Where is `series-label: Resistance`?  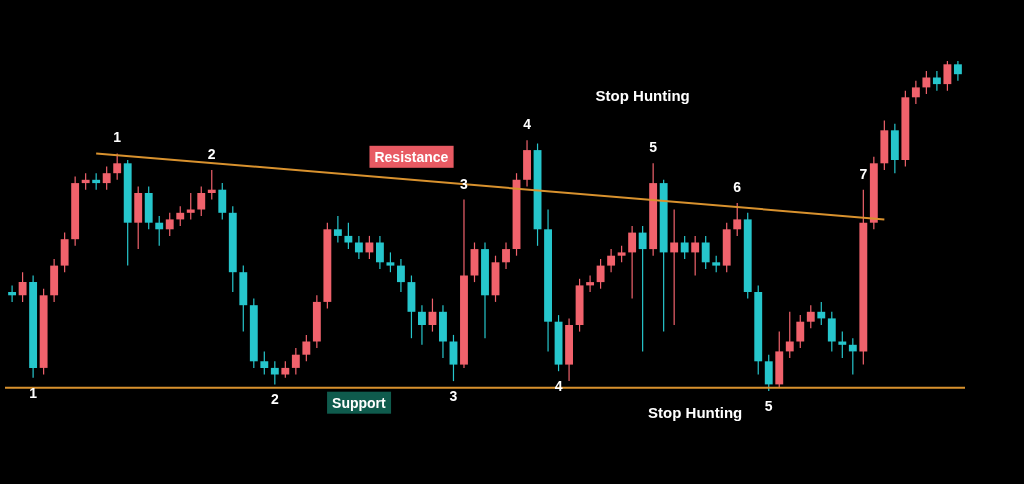
series-label: Resistance is located at coordinates (411, 156).